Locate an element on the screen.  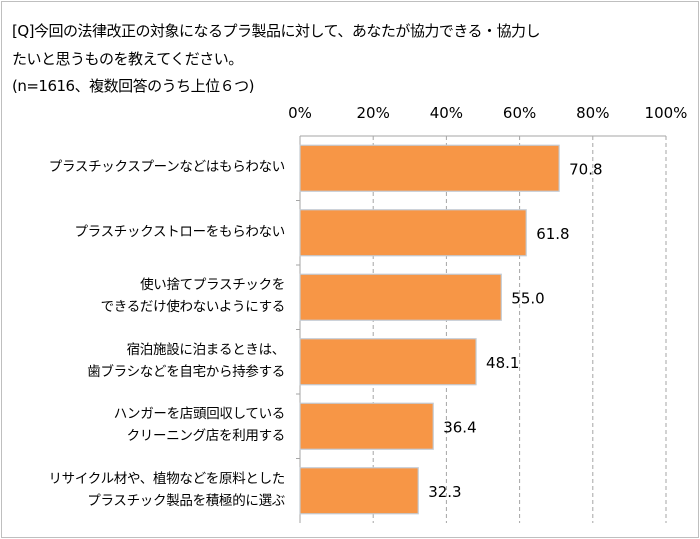
category-label-line: クリーニング店を利用する is located at coordinates (206, 436).